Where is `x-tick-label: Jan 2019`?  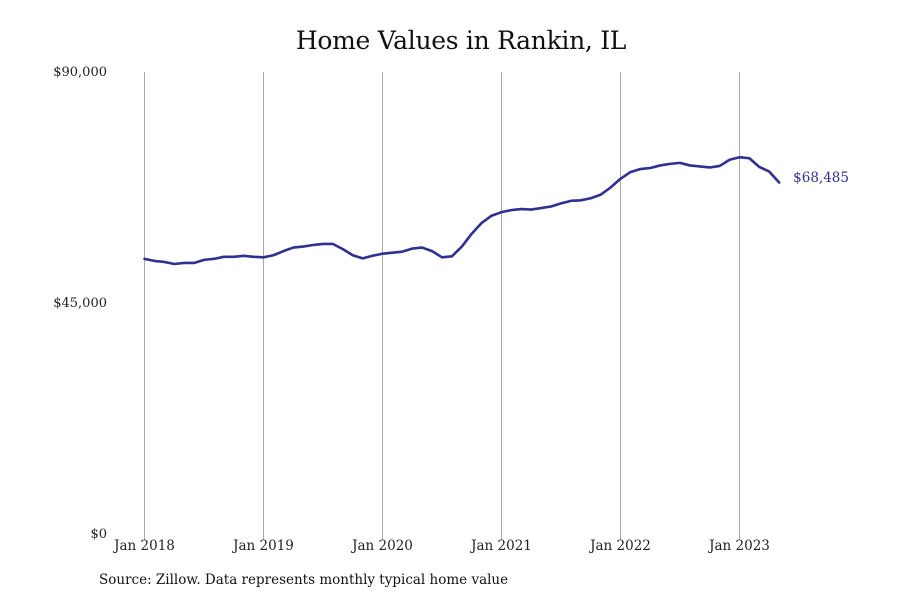
x-tick-label: Jan 2019 is located at coordinates (262, 546).